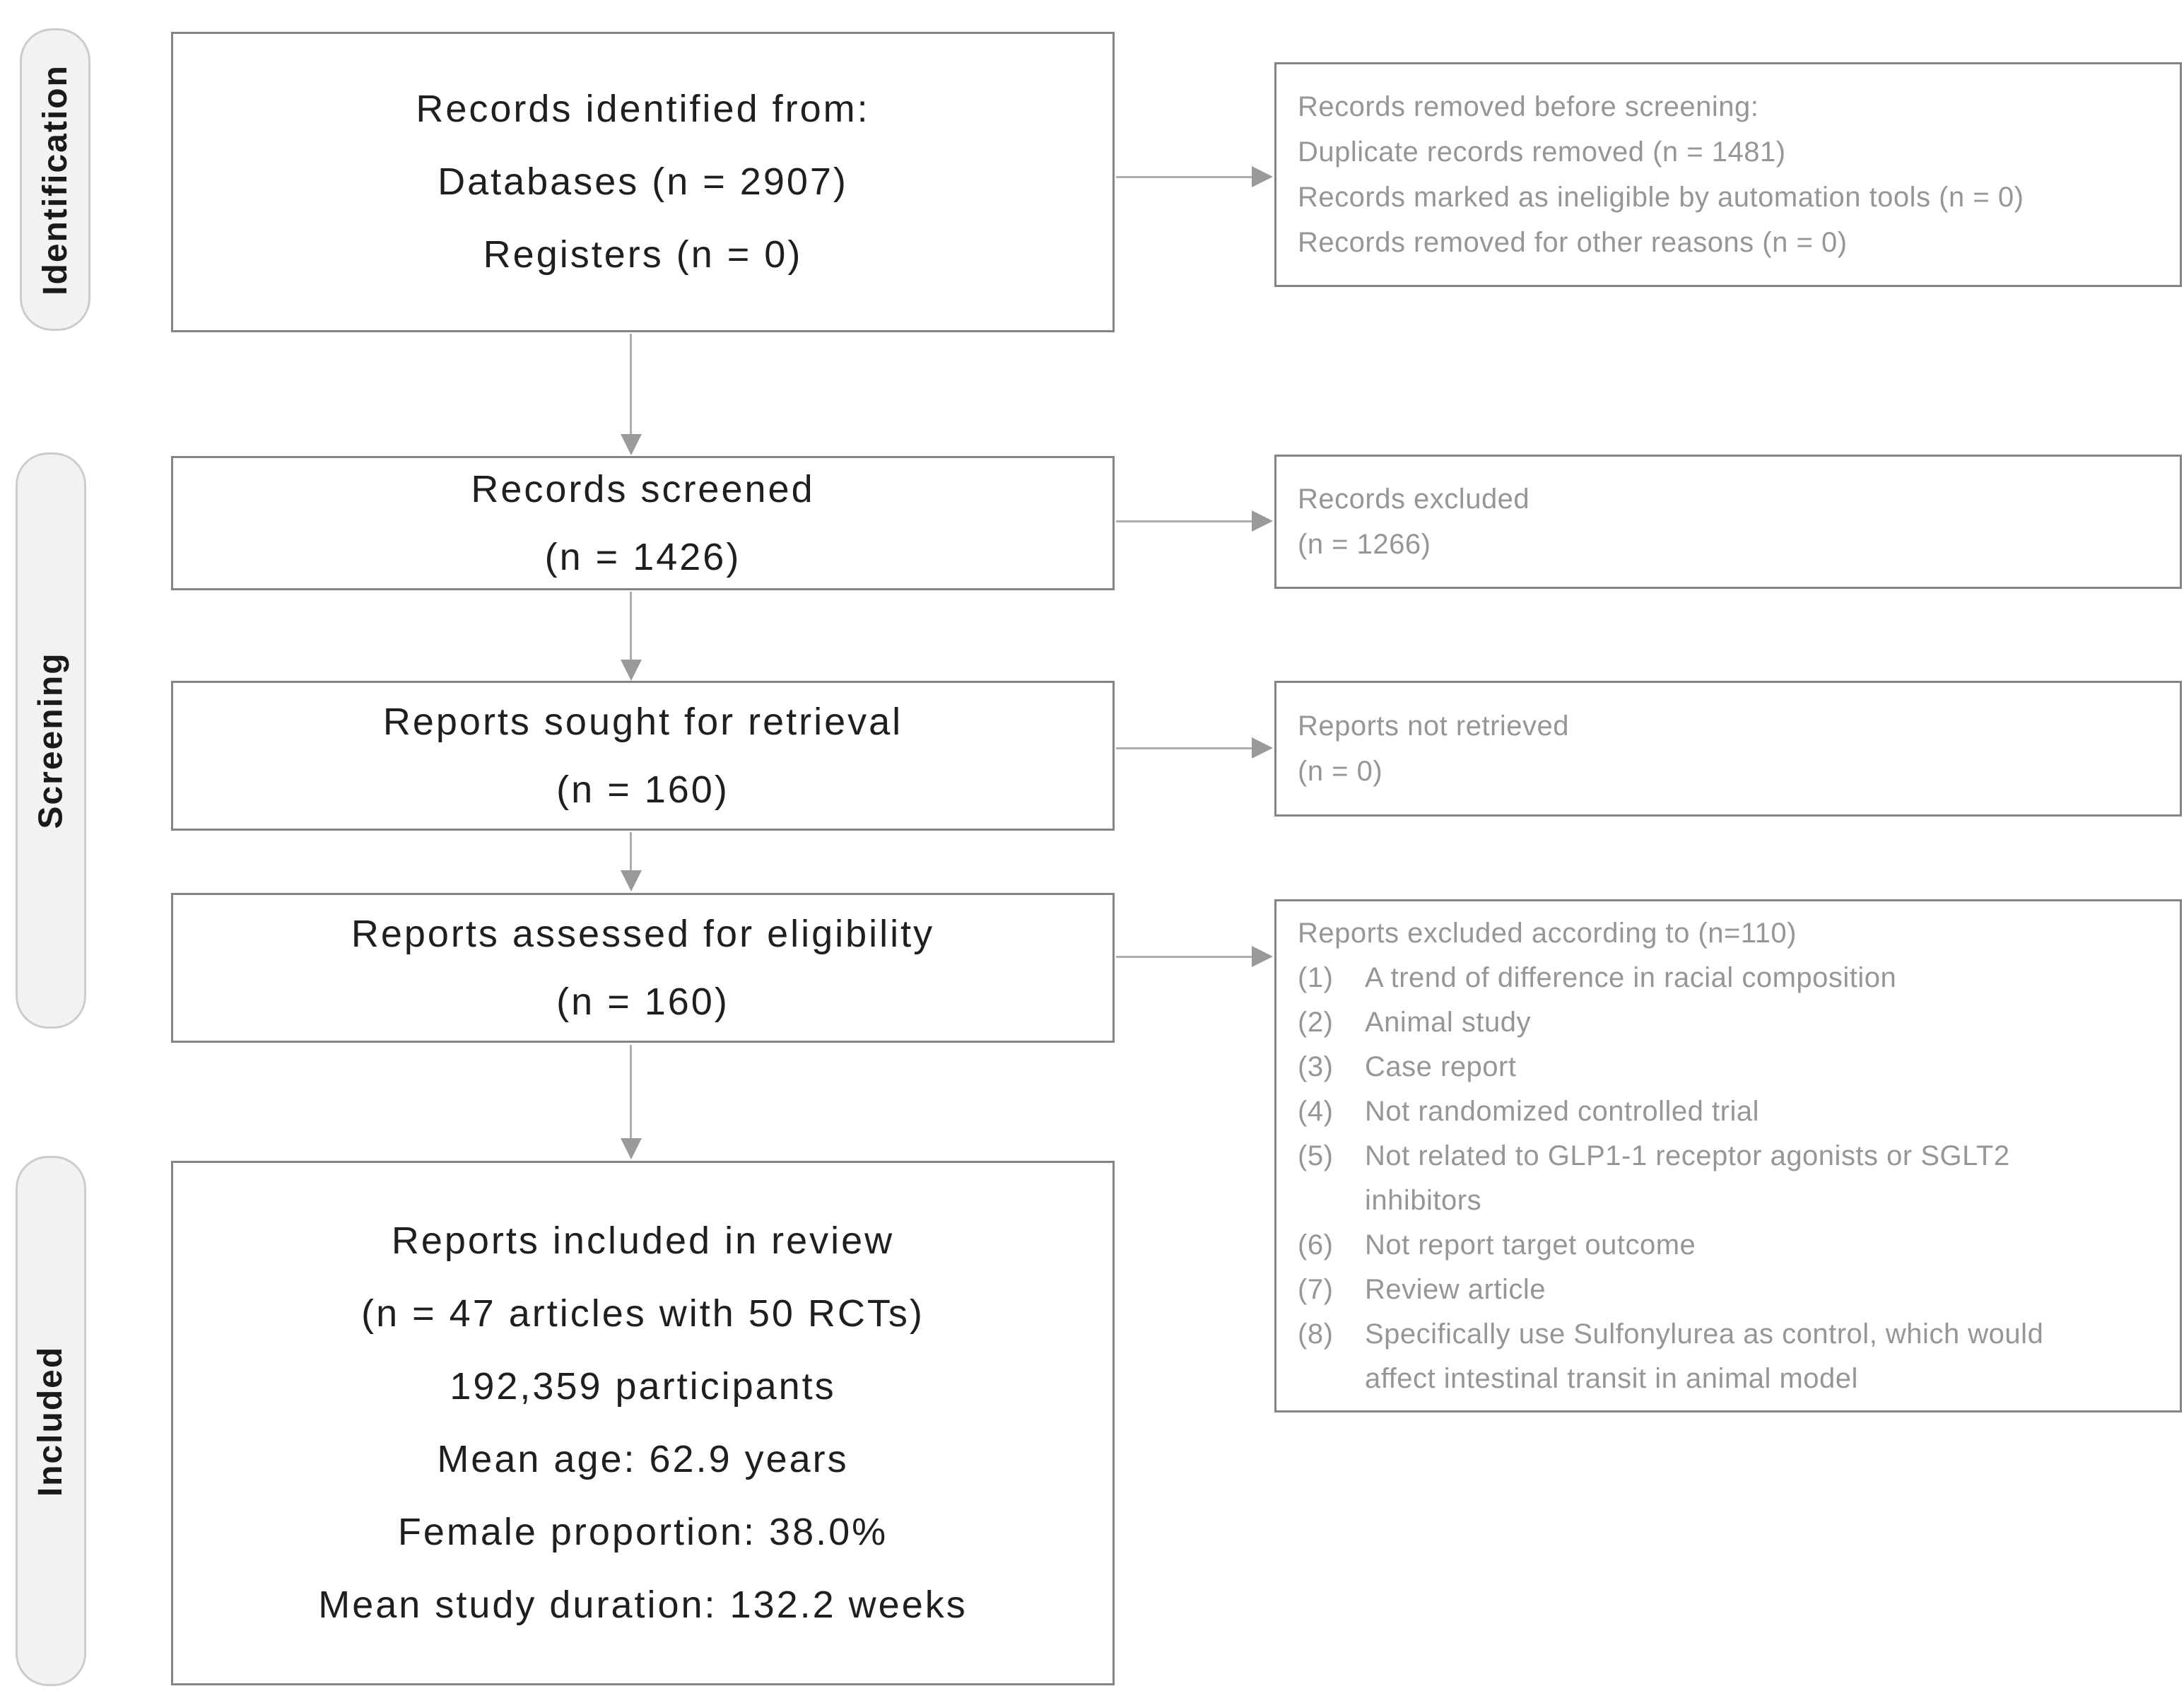  I want to click on box-text-line: Mean age: 62.9 years, so click(643, 1459).